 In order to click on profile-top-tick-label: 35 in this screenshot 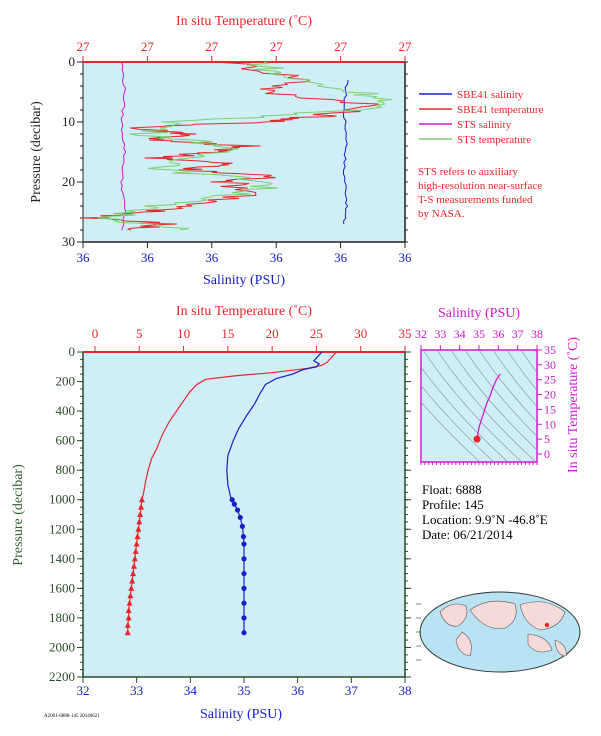, I will do `click(405, 333)`.